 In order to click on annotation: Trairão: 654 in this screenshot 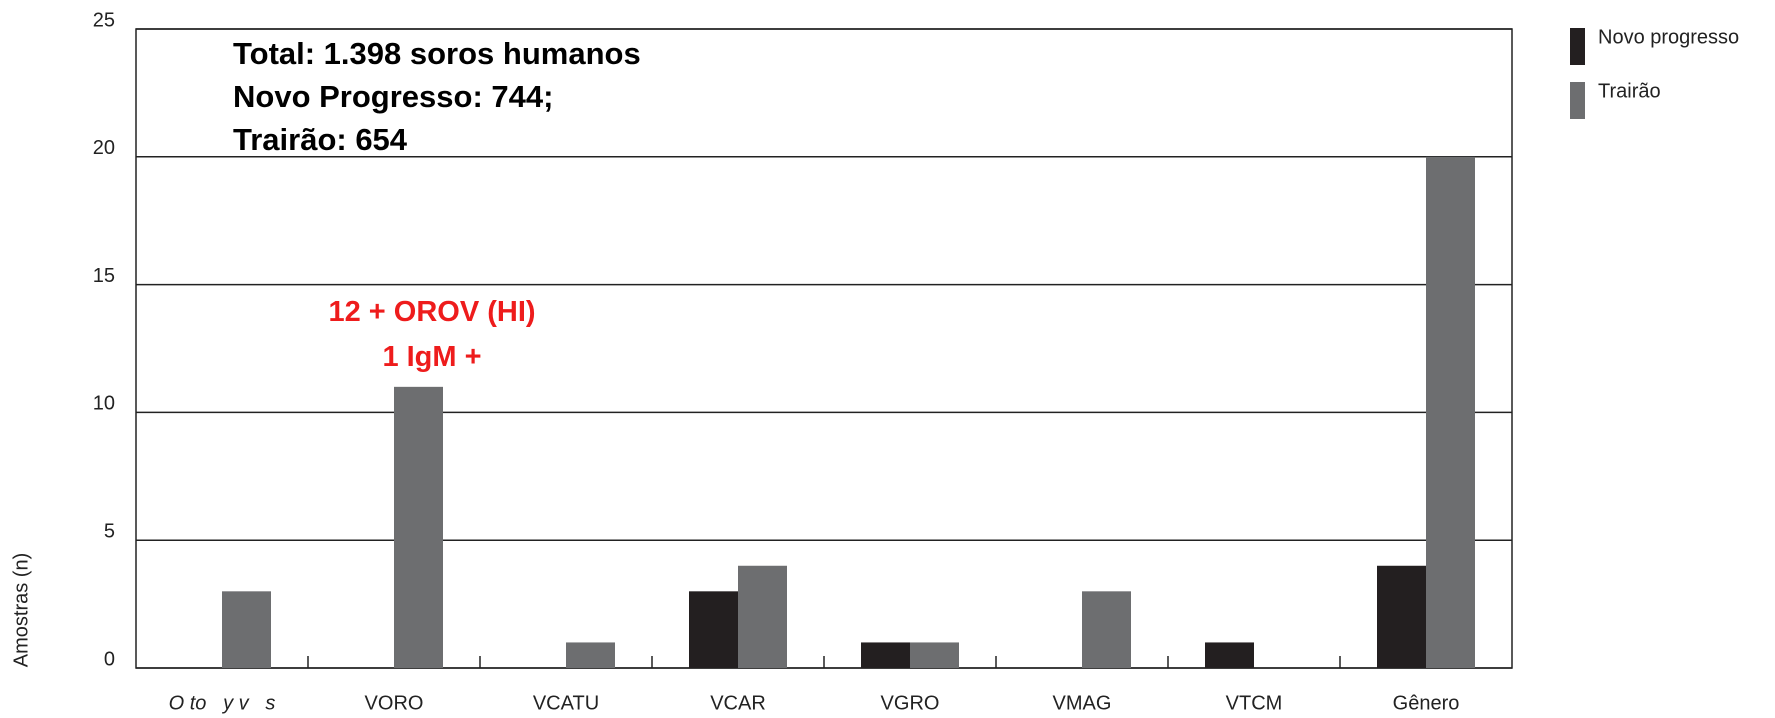, I will do `click(320, 139)`.